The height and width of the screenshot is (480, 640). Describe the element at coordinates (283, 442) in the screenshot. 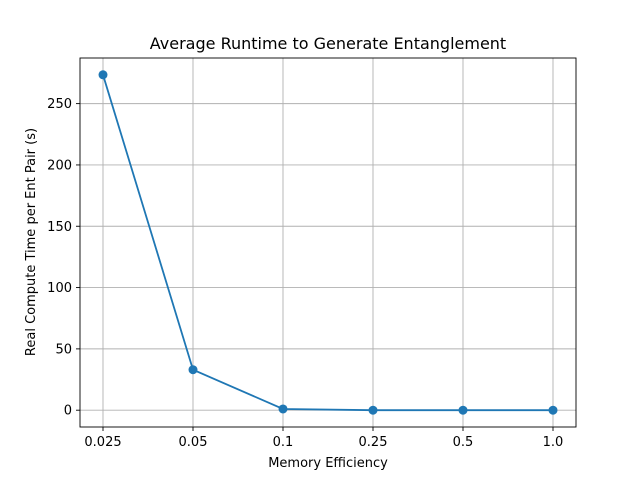

I see `x-tick-label: 0.1` at that location.